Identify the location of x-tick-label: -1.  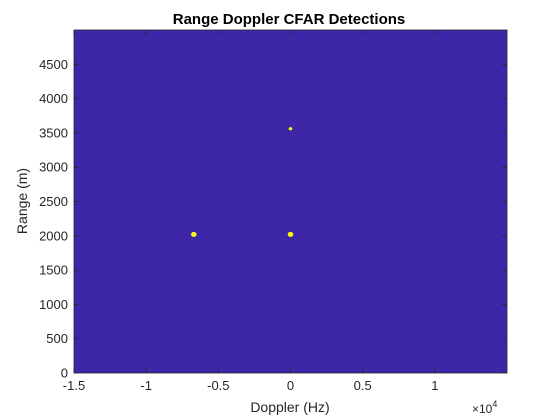
(146, 385).